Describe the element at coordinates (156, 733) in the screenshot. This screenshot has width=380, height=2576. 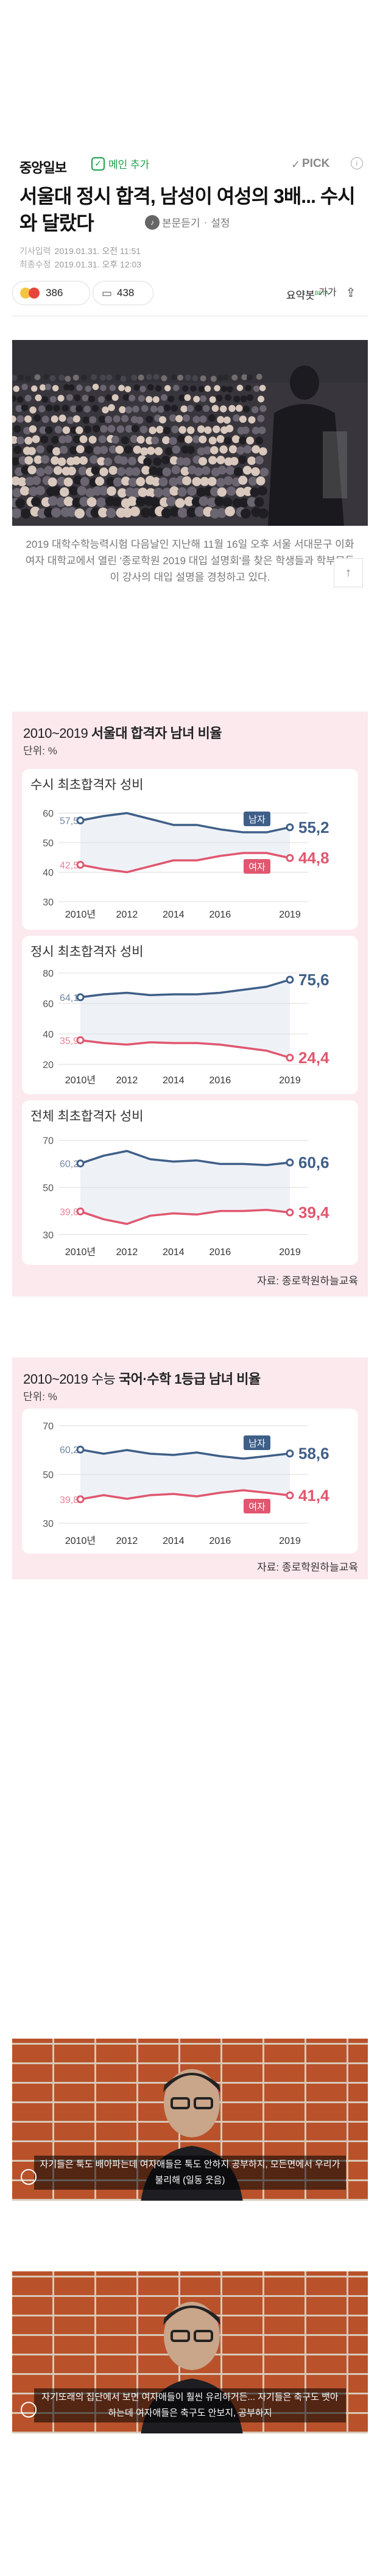
I see `chart-title-main: 서울대 합격자 남녀 비율` at that location.